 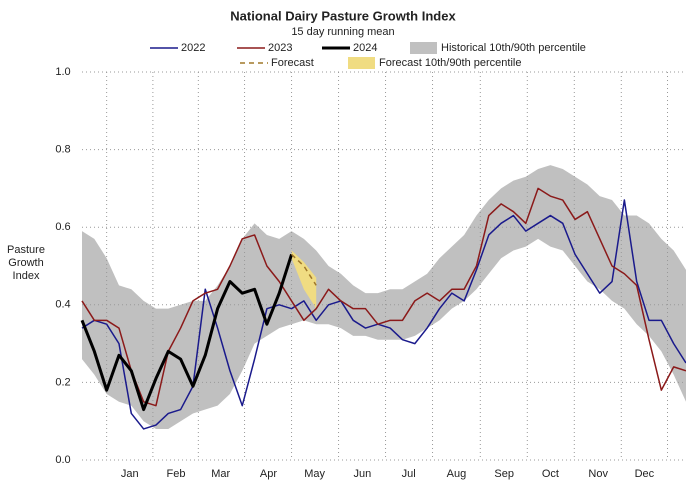 What do you see at coordinates (62, 305) in the screenshot?
I see `y-tick-label: 0.4` at bounding box center [62, 305].